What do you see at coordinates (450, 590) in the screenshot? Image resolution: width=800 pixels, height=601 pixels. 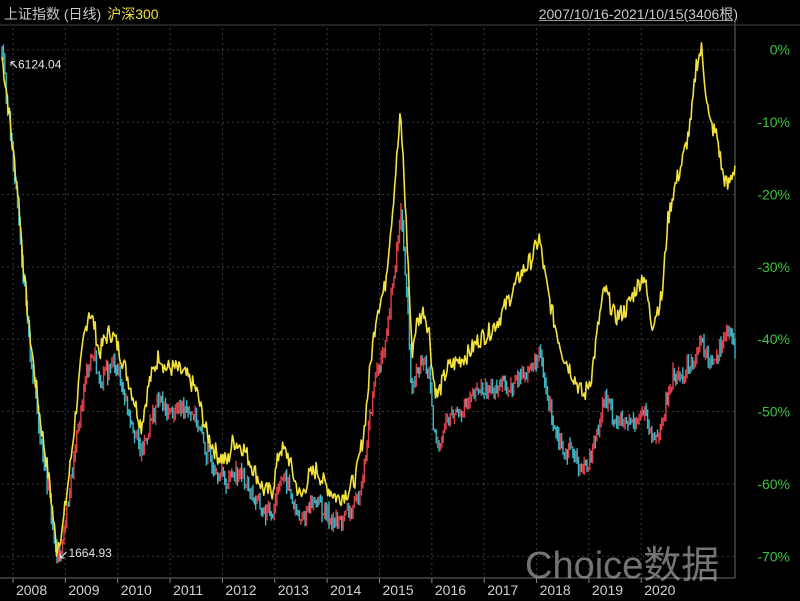 I see `x-tick-label: 2016` at bounding box center [450, 590].